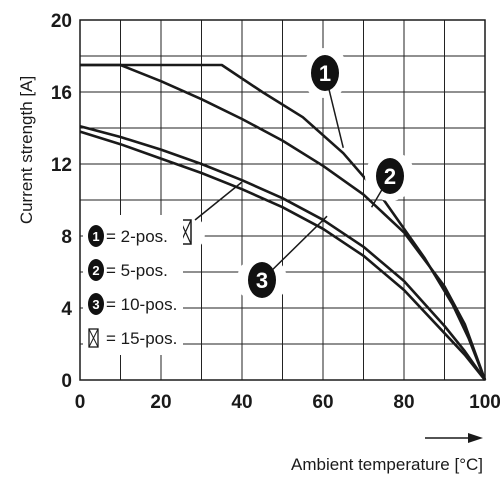 The image size is (500, 500). What do you see at coordinates (387, 464) in the screenshot?
I see `x-axis-label: Ambient temperature [°C]` at bounding box center [387, 464].